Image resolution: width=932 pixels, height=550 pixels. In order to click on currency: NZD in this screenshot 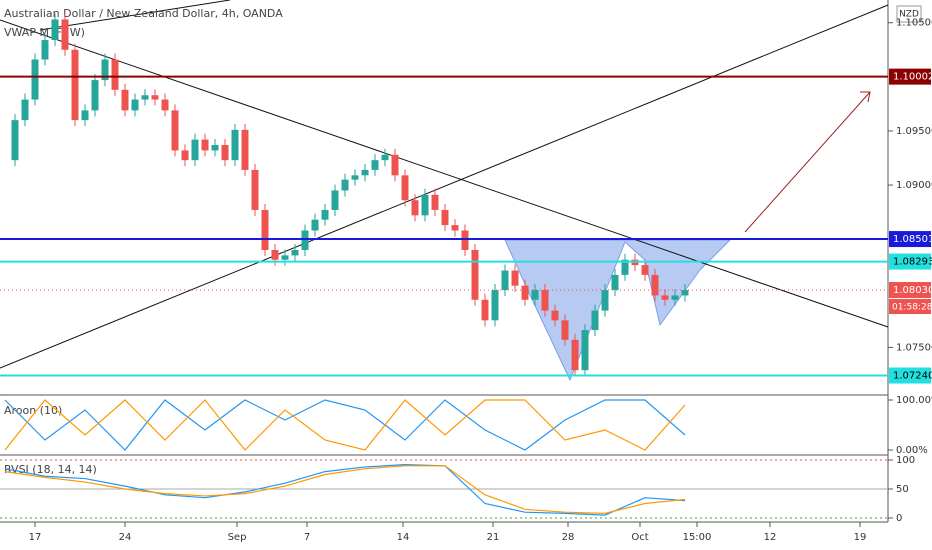, I will do `click(909, 15)`.